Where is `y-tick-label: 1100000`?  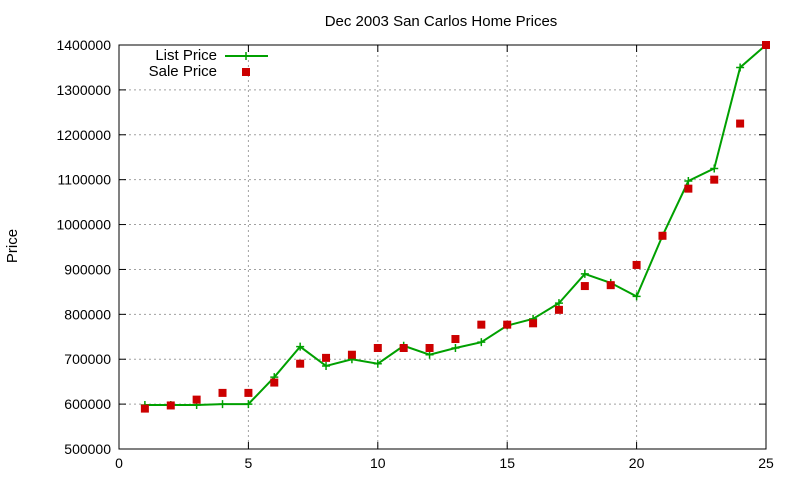
y-tick-label: 1100000 is located at coordinates (85, 180).